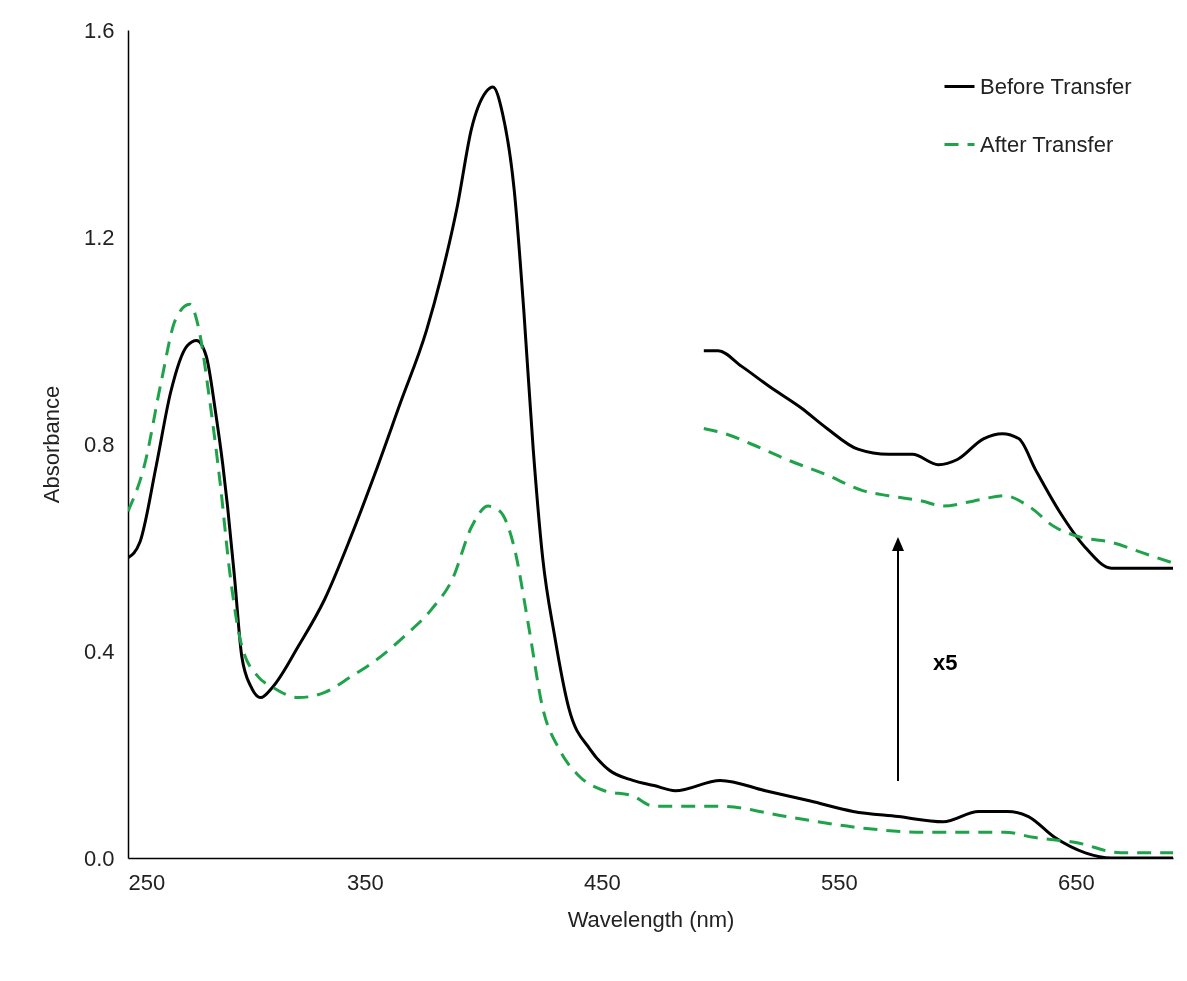  Describe the element at coordinates (1076, 882) in the screenshot. I see `x-tick-label: 650` at that location.